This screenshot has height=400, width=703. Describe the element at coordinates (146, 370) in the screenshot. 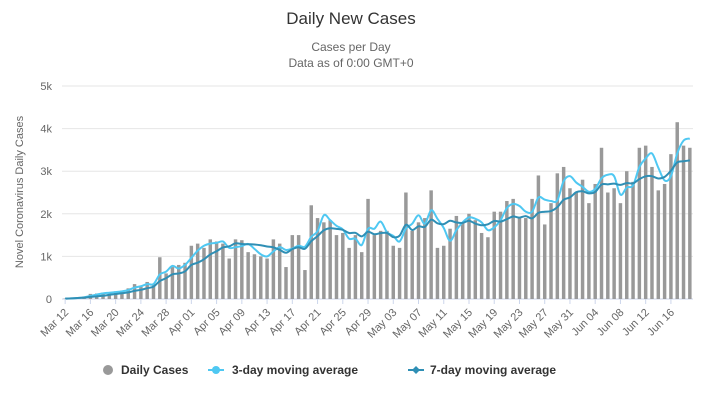

I see `legend-item-daily-cases: Daily Cases` at that location.